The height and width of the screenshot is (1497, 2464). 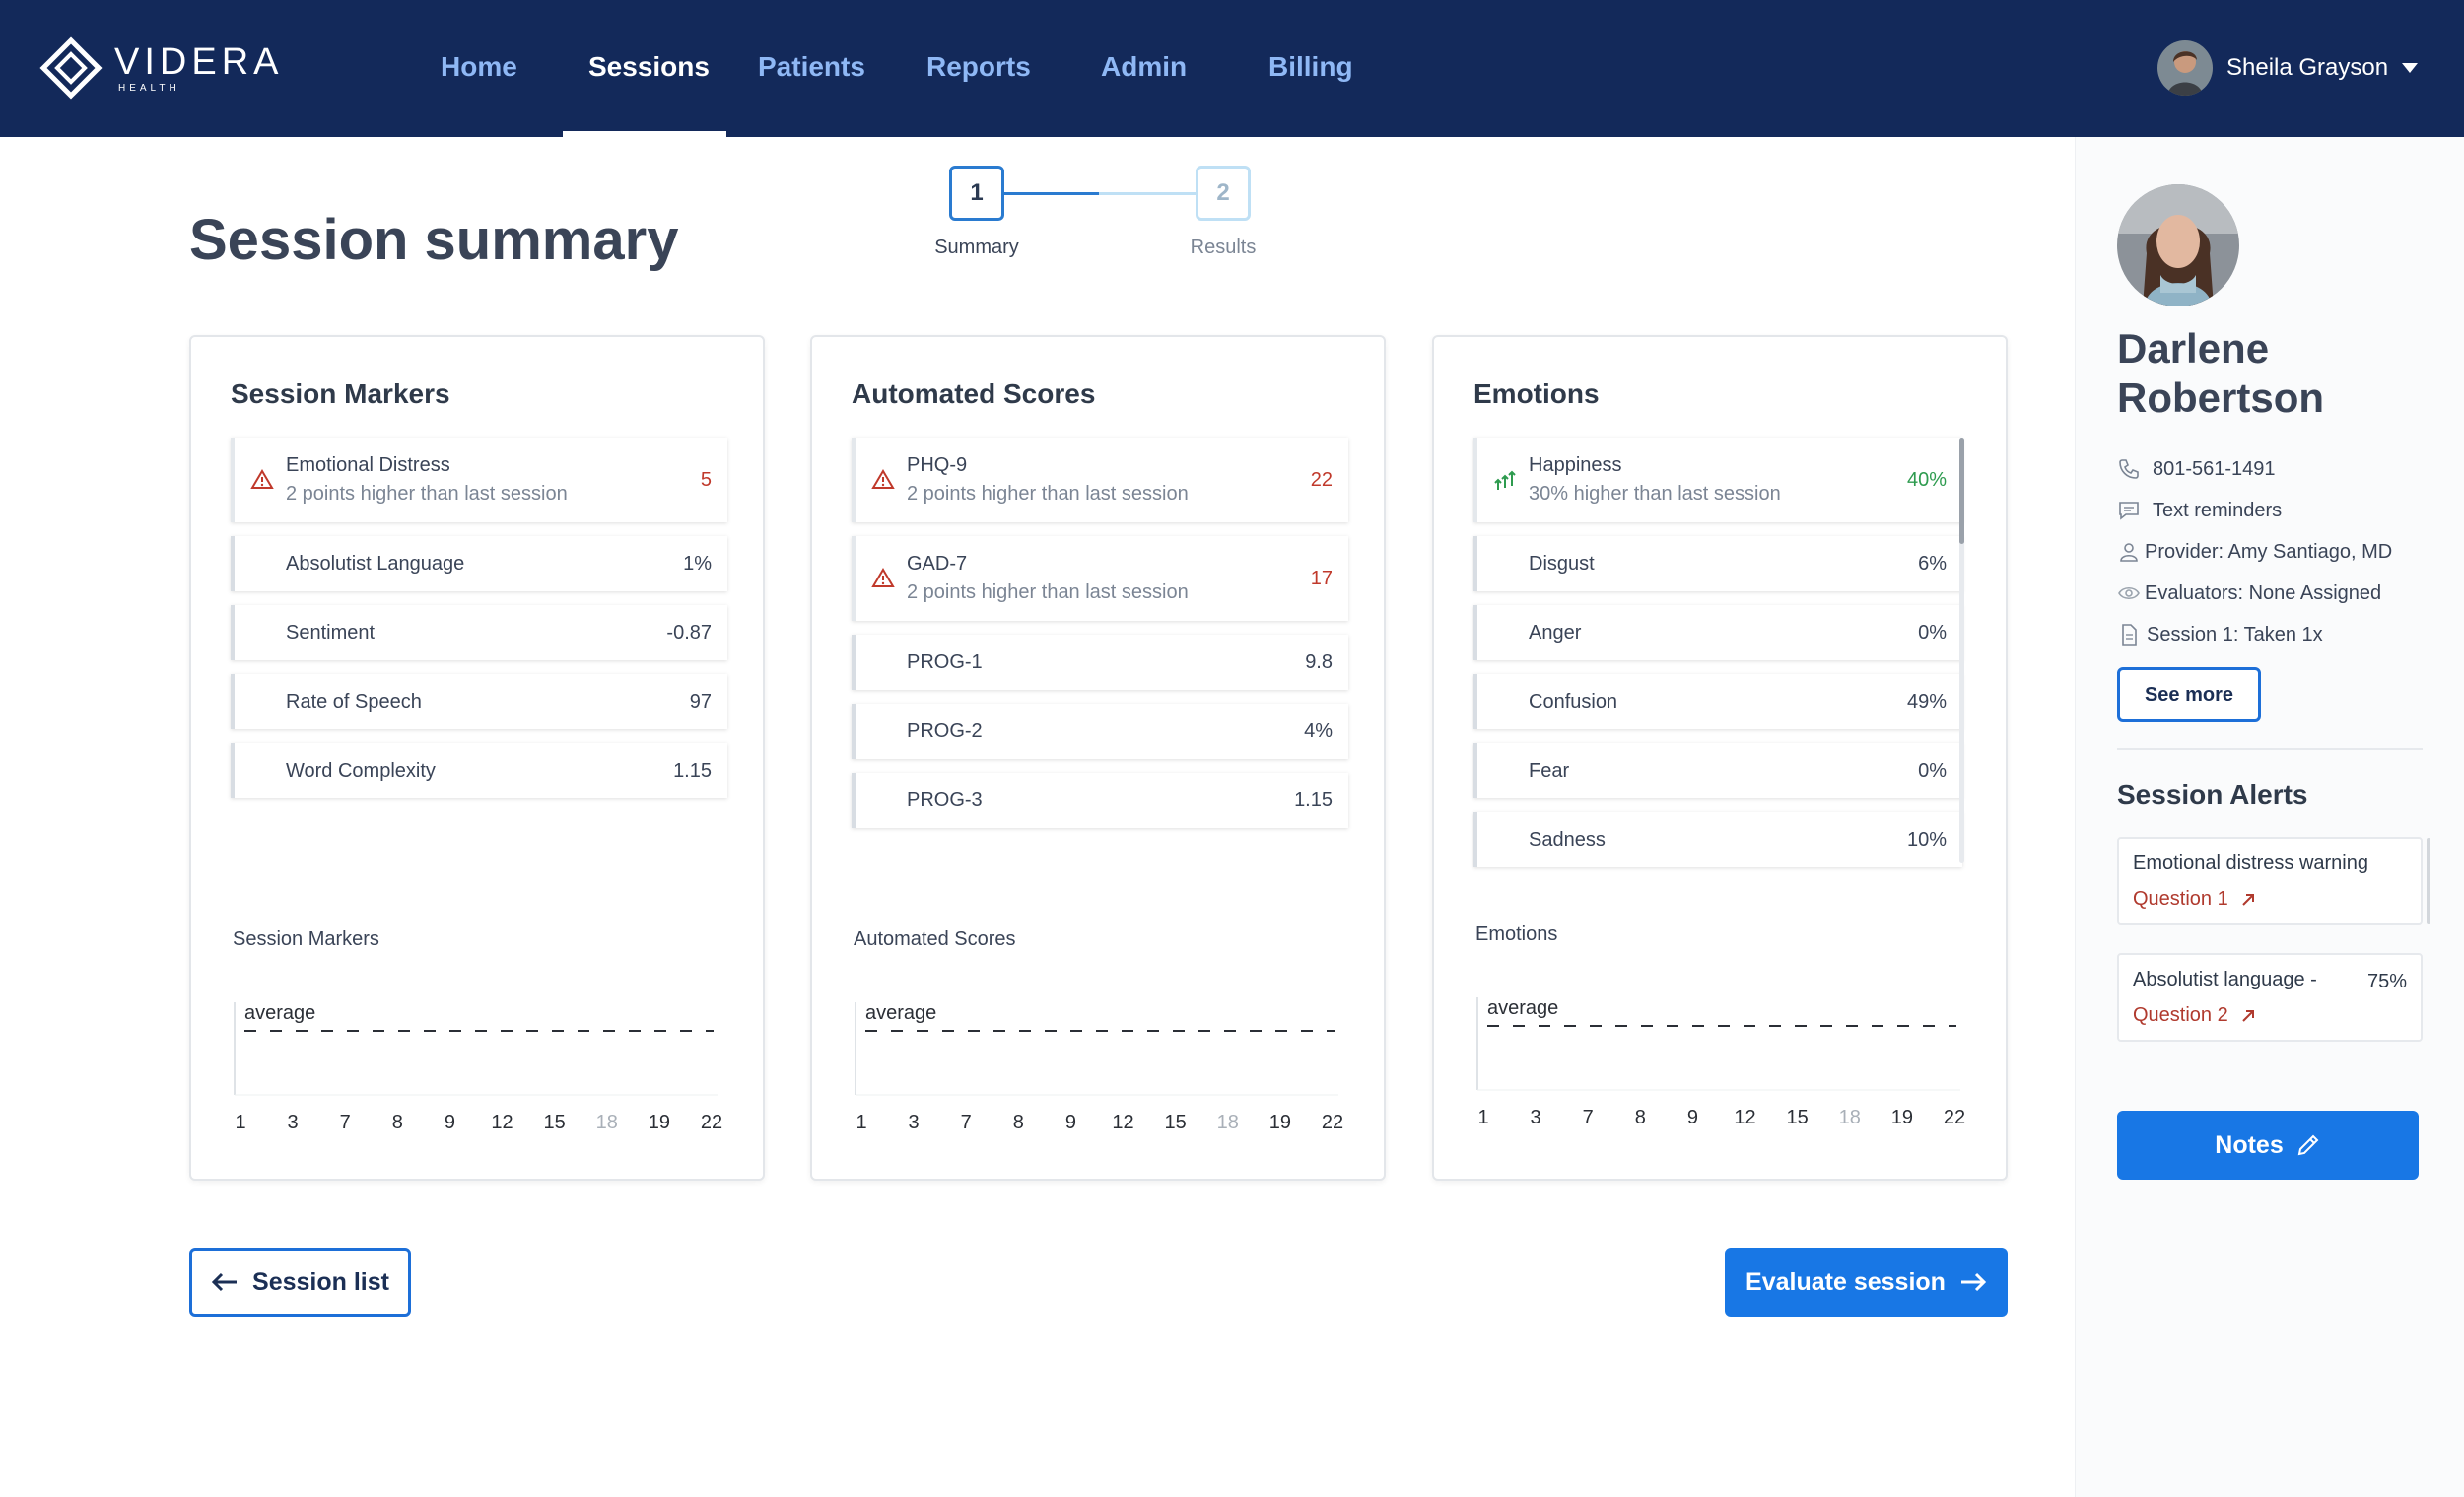 What do you see at coordinates (1845, 1281) in the screenshot?
I see `button-label: Evaluate session` at bounding box center [1845, 1281].